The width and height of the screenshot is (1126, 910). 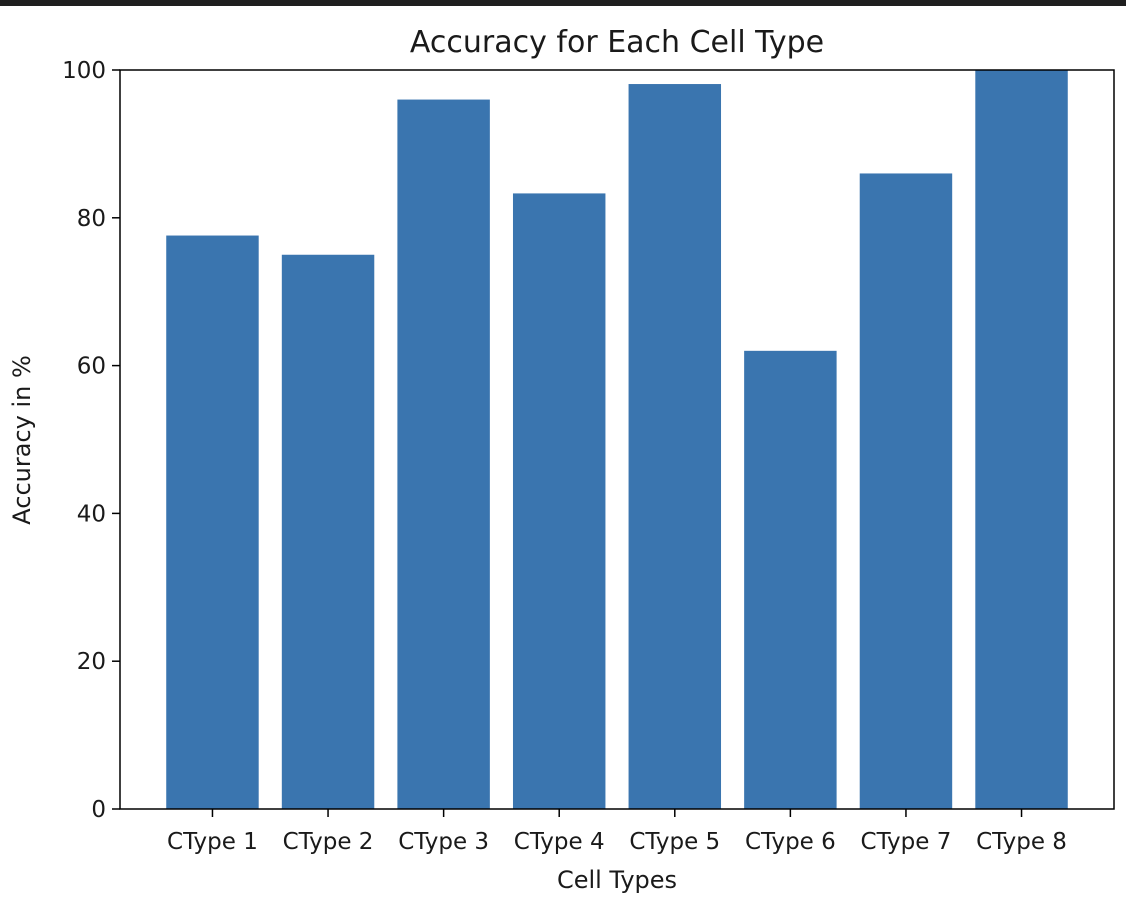 I want to click on x-tick-label: CType 2, so click(x=328, y=842).